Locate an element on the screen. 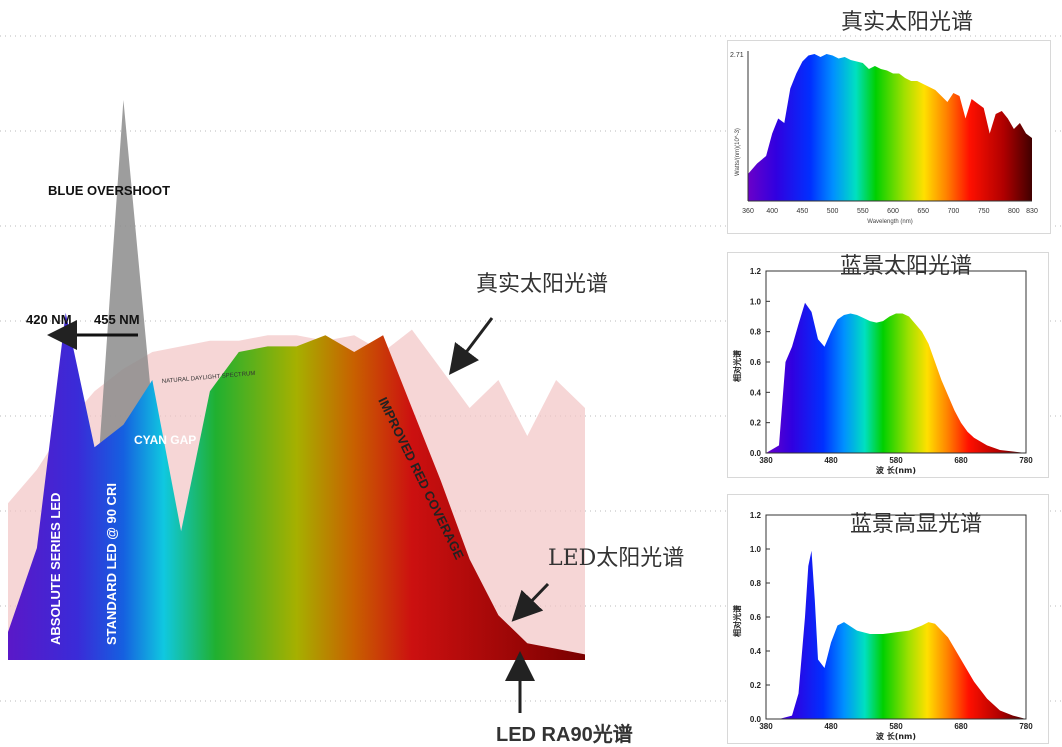 This screenshot has height=747, width=1062. lanjing-sun-ytick: 0.2 is located at coordinates (756, 423).